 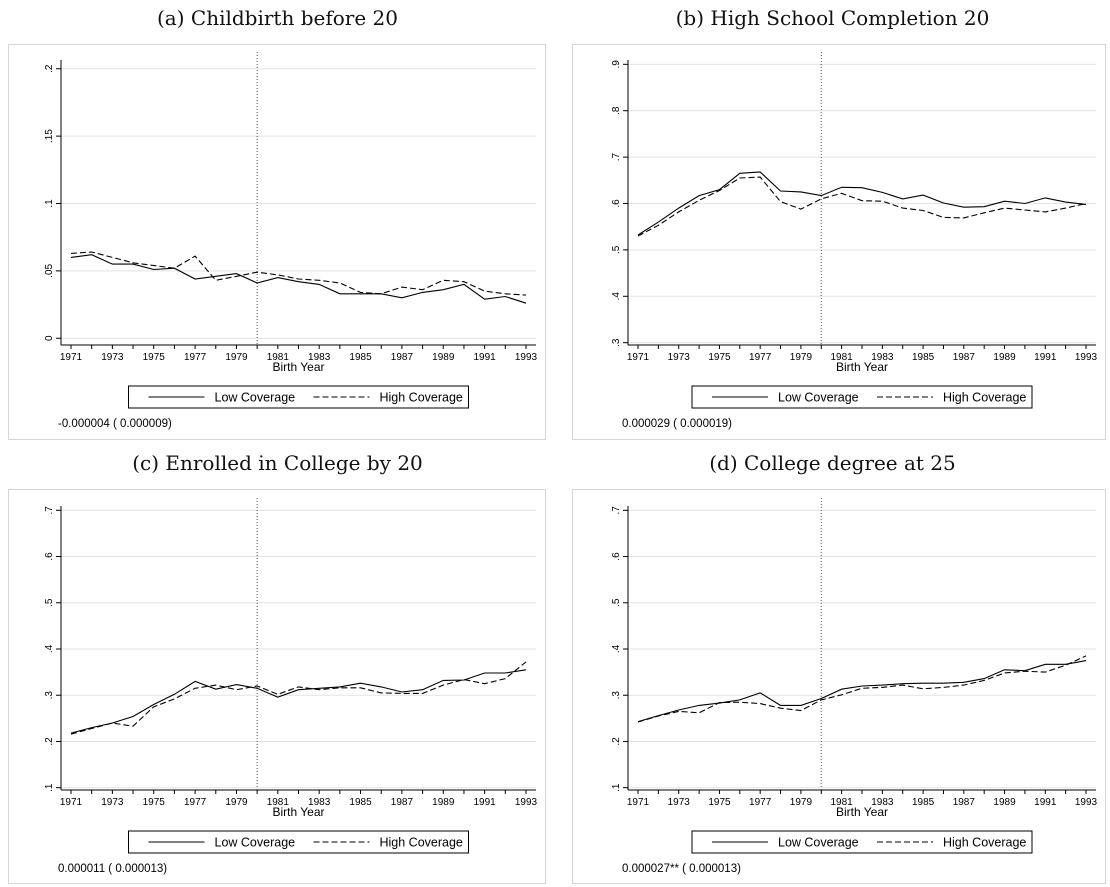 I want to click on panel-b-title: (b) High School Completion 20, so click(x=832, y=18).